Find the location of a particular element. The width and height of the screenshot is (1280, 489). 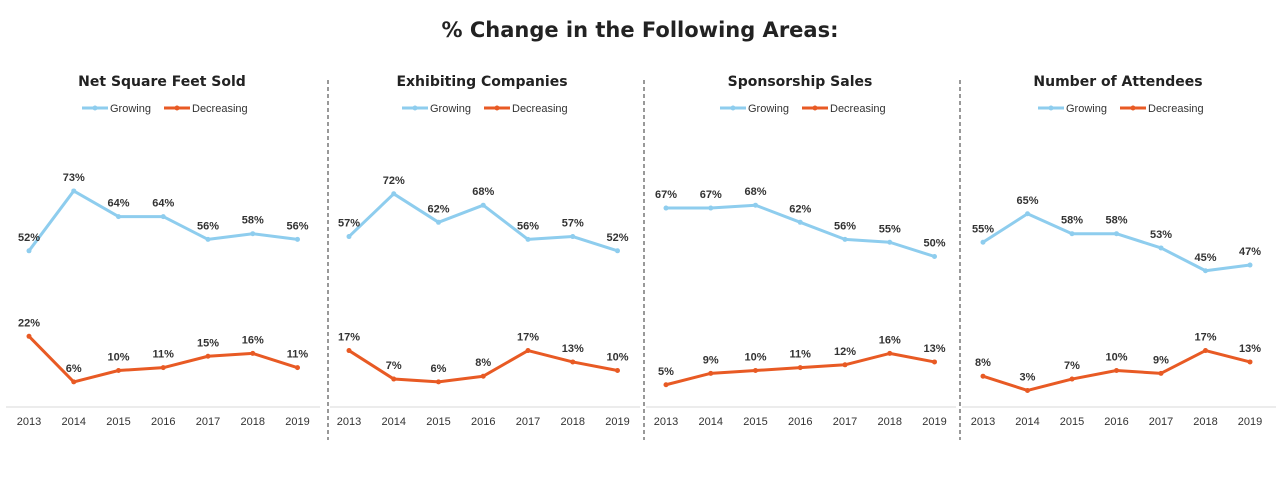

data-label-growing: 53% is located at coordinates (1161, 235).